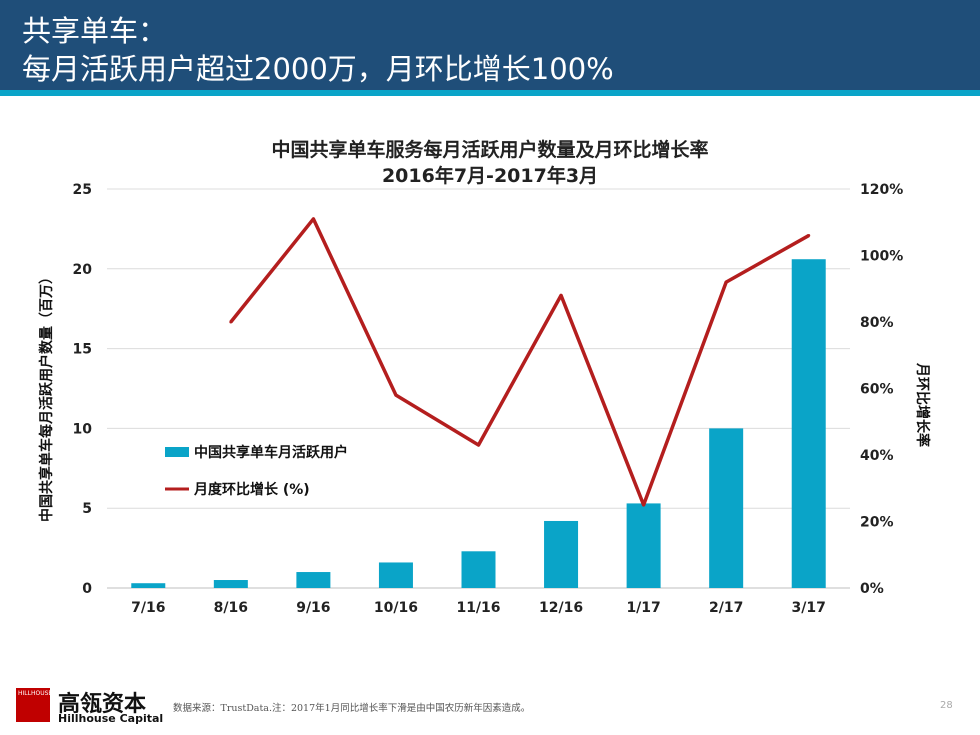 This screenshot has width=980, height=735. I want to click on growth-point-11/16, so click(478, 445).